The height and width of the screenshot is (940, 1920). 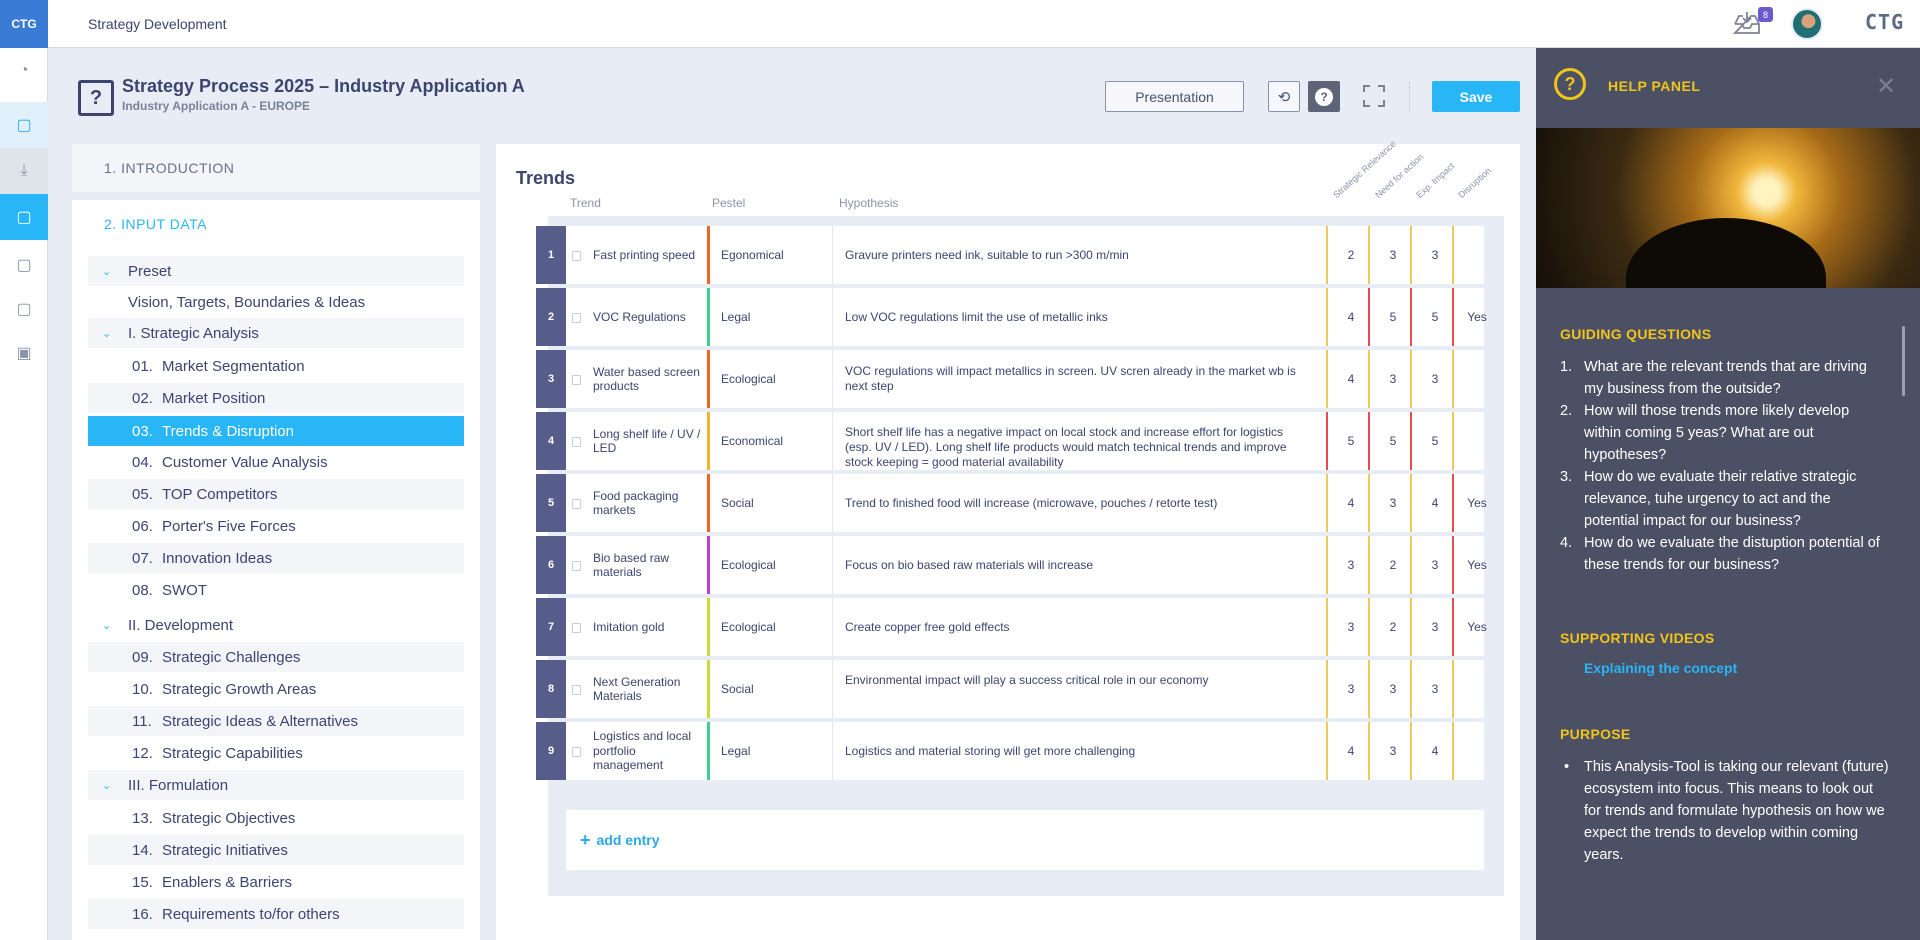 What do you see at coordinates (1747, 23) in the screenshot?
I see `inbox-icon` at bounding box center [1747, 23].